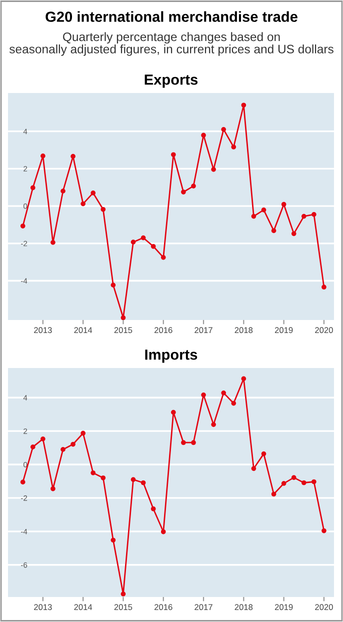 This screenshot has width=343, height=622. What do you see at coordinates (172, 16) in the screenshot?
I see `text: G20 international merchandise trade` at bounding box center [172, 16].